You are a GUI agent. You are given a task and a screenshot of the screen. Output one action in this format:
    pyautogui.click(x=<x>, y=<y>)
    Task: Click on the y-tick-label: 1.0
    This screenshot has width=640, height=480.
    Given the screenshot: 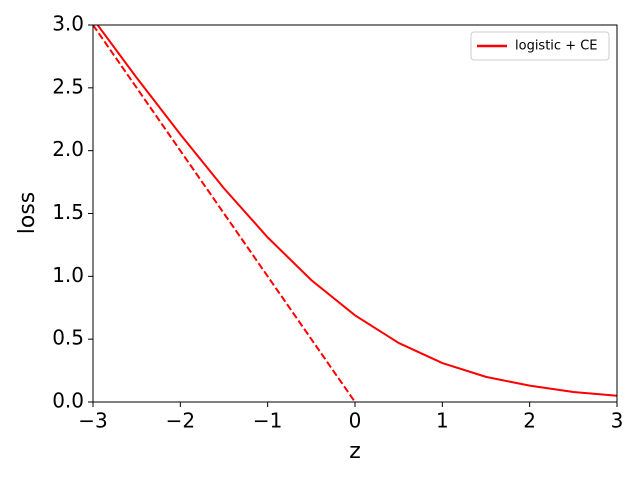 What is the action you would take?
    pyautogui.click(x=68, y=275)
    